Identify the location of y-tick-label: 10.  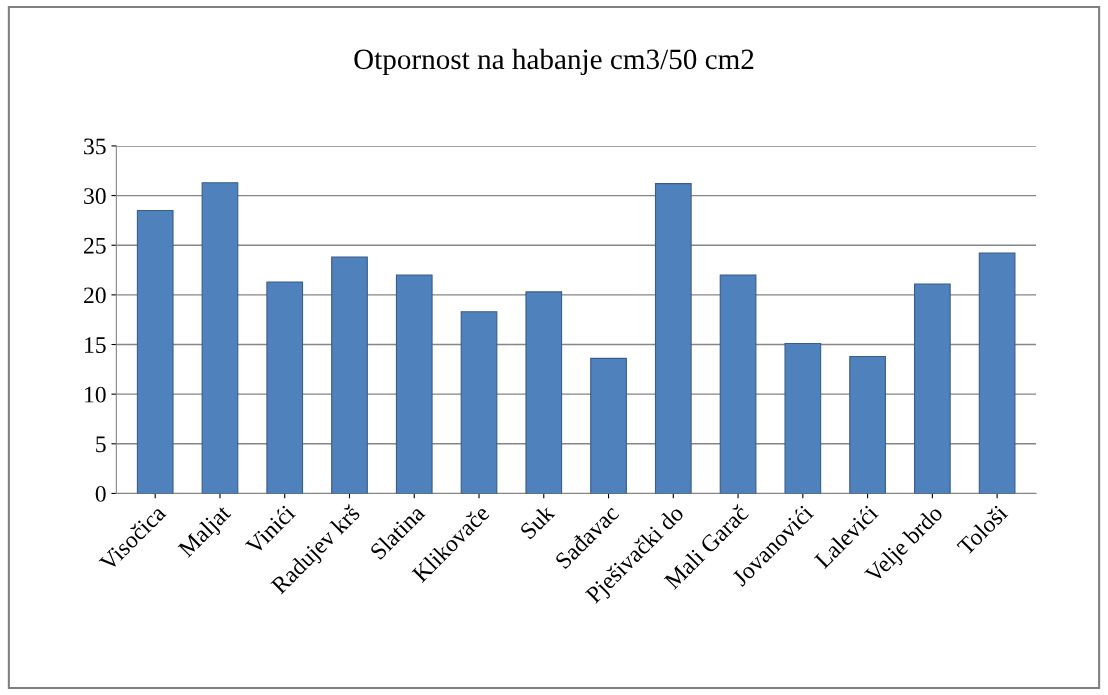
(95, 394).